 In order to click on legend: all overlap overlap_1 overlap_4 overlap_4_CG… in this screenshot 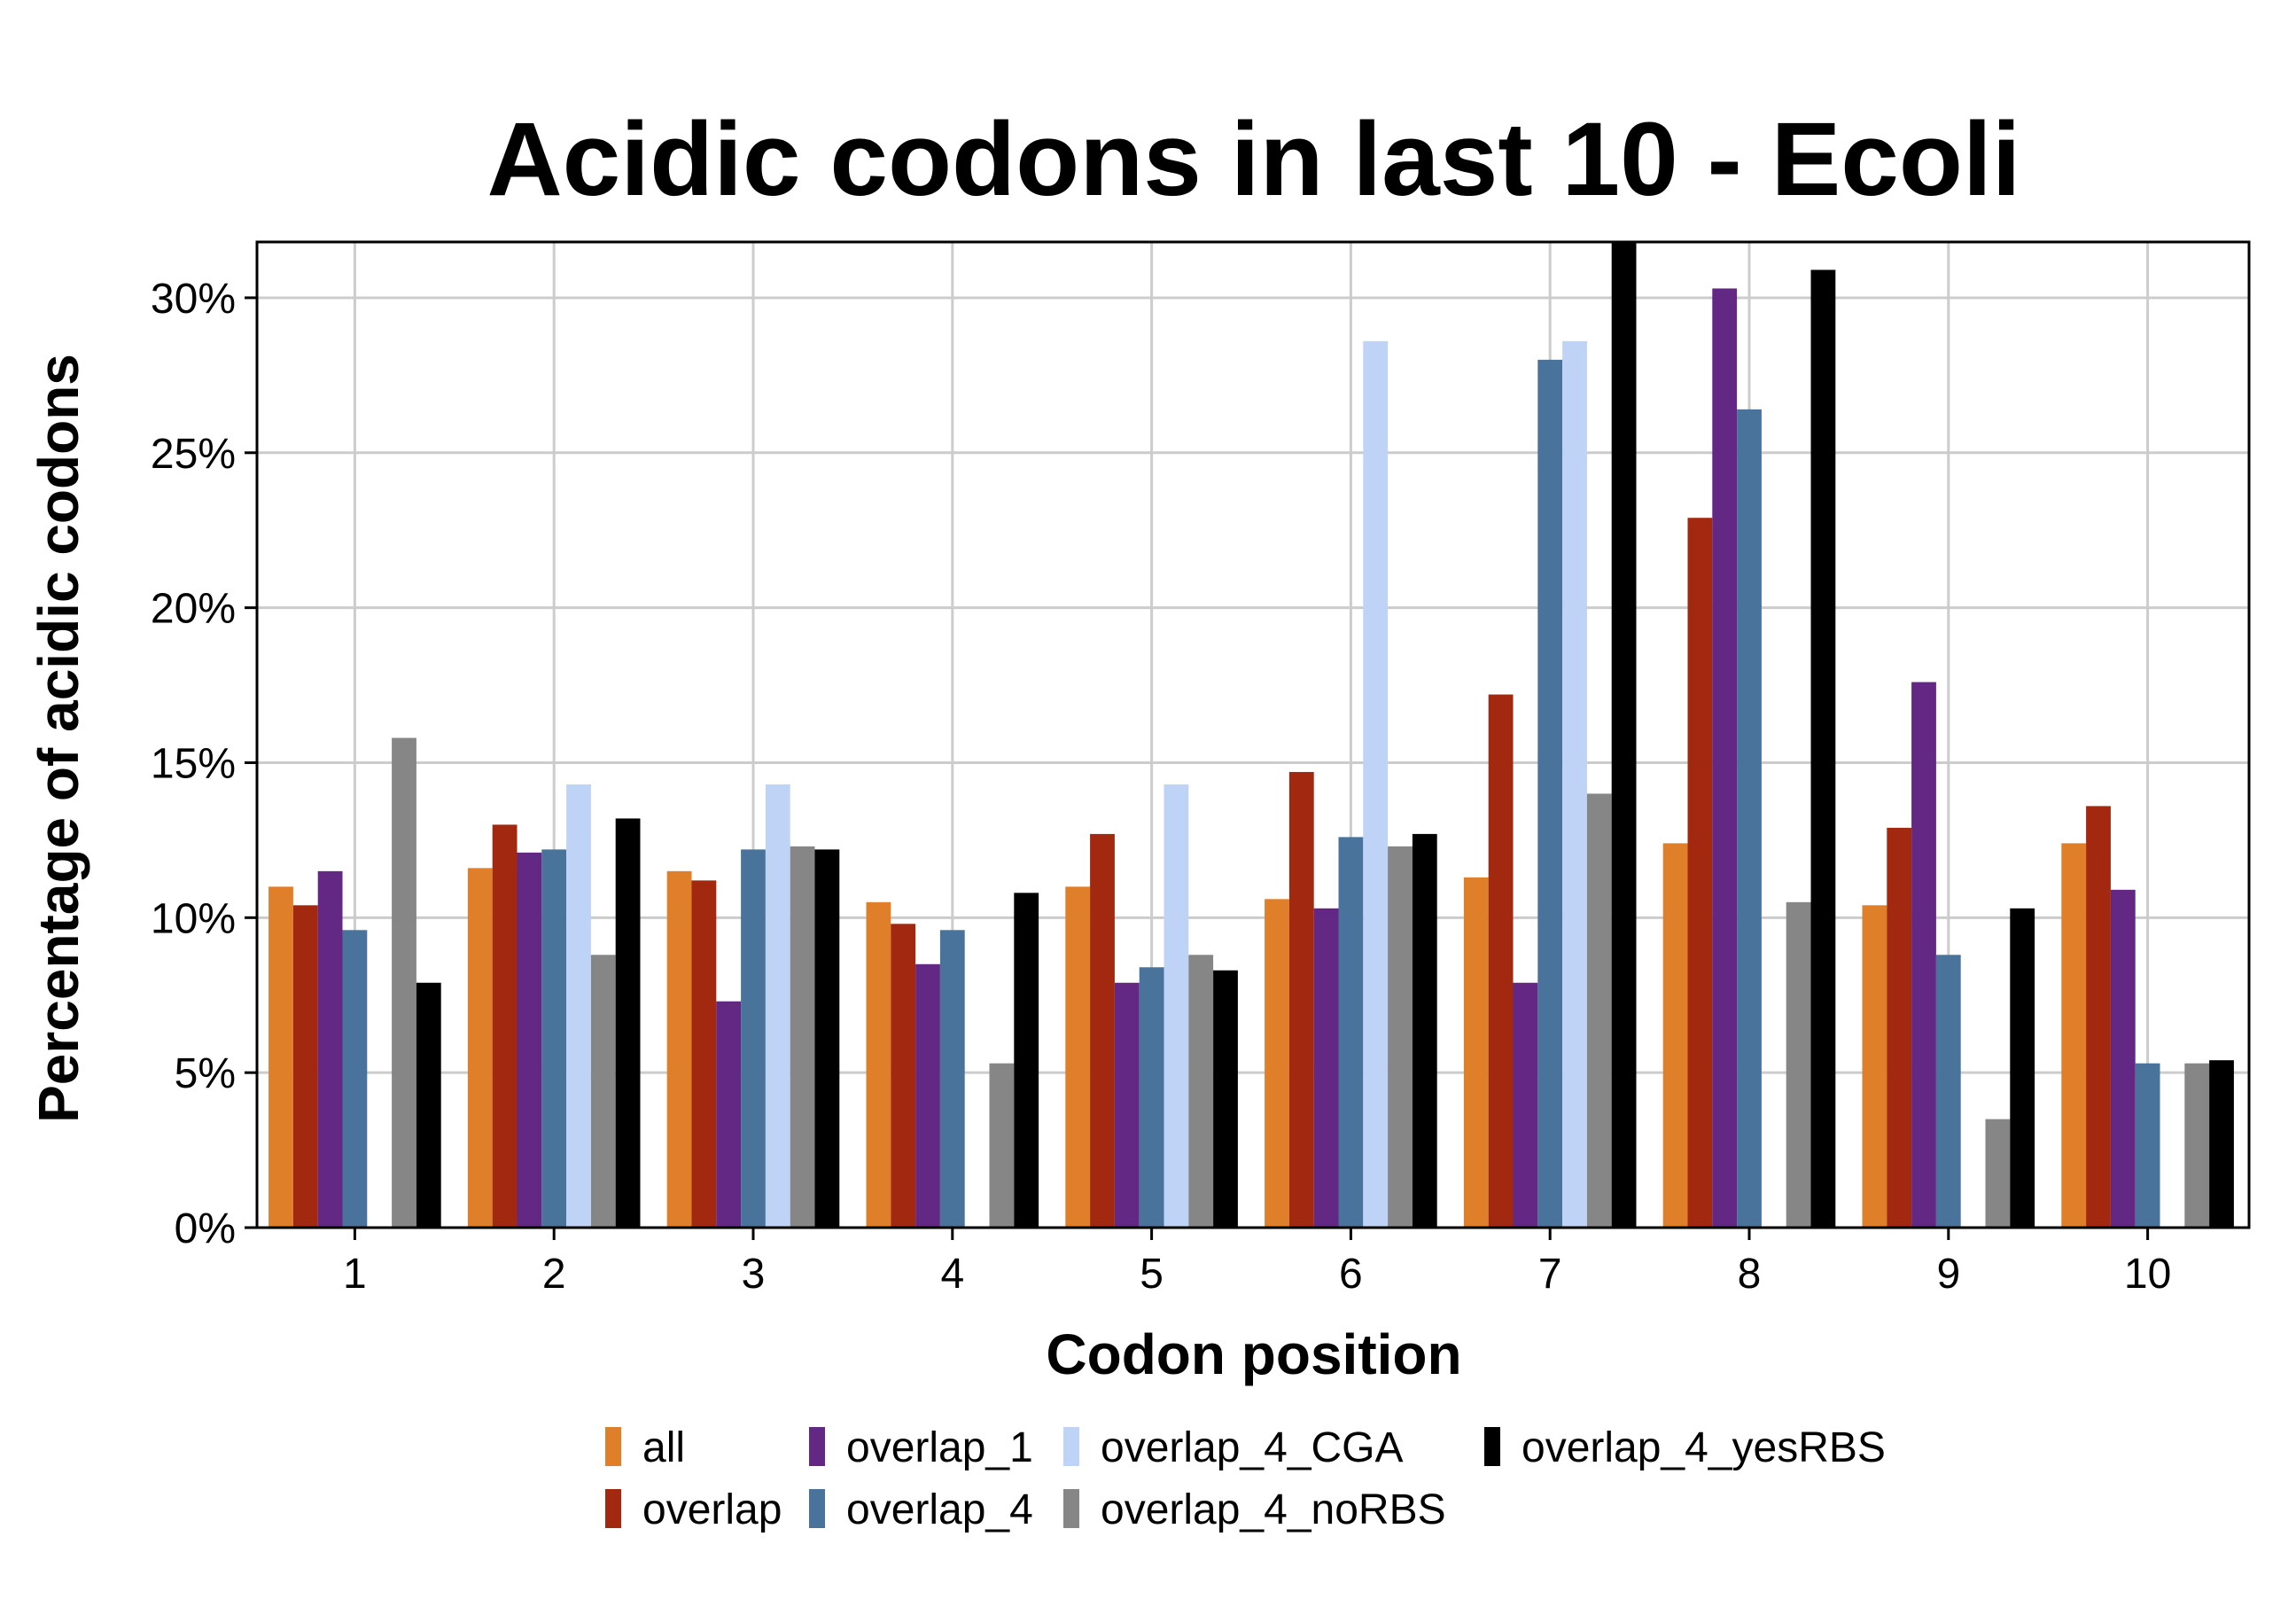, I will do `click(1245, 1478)`.